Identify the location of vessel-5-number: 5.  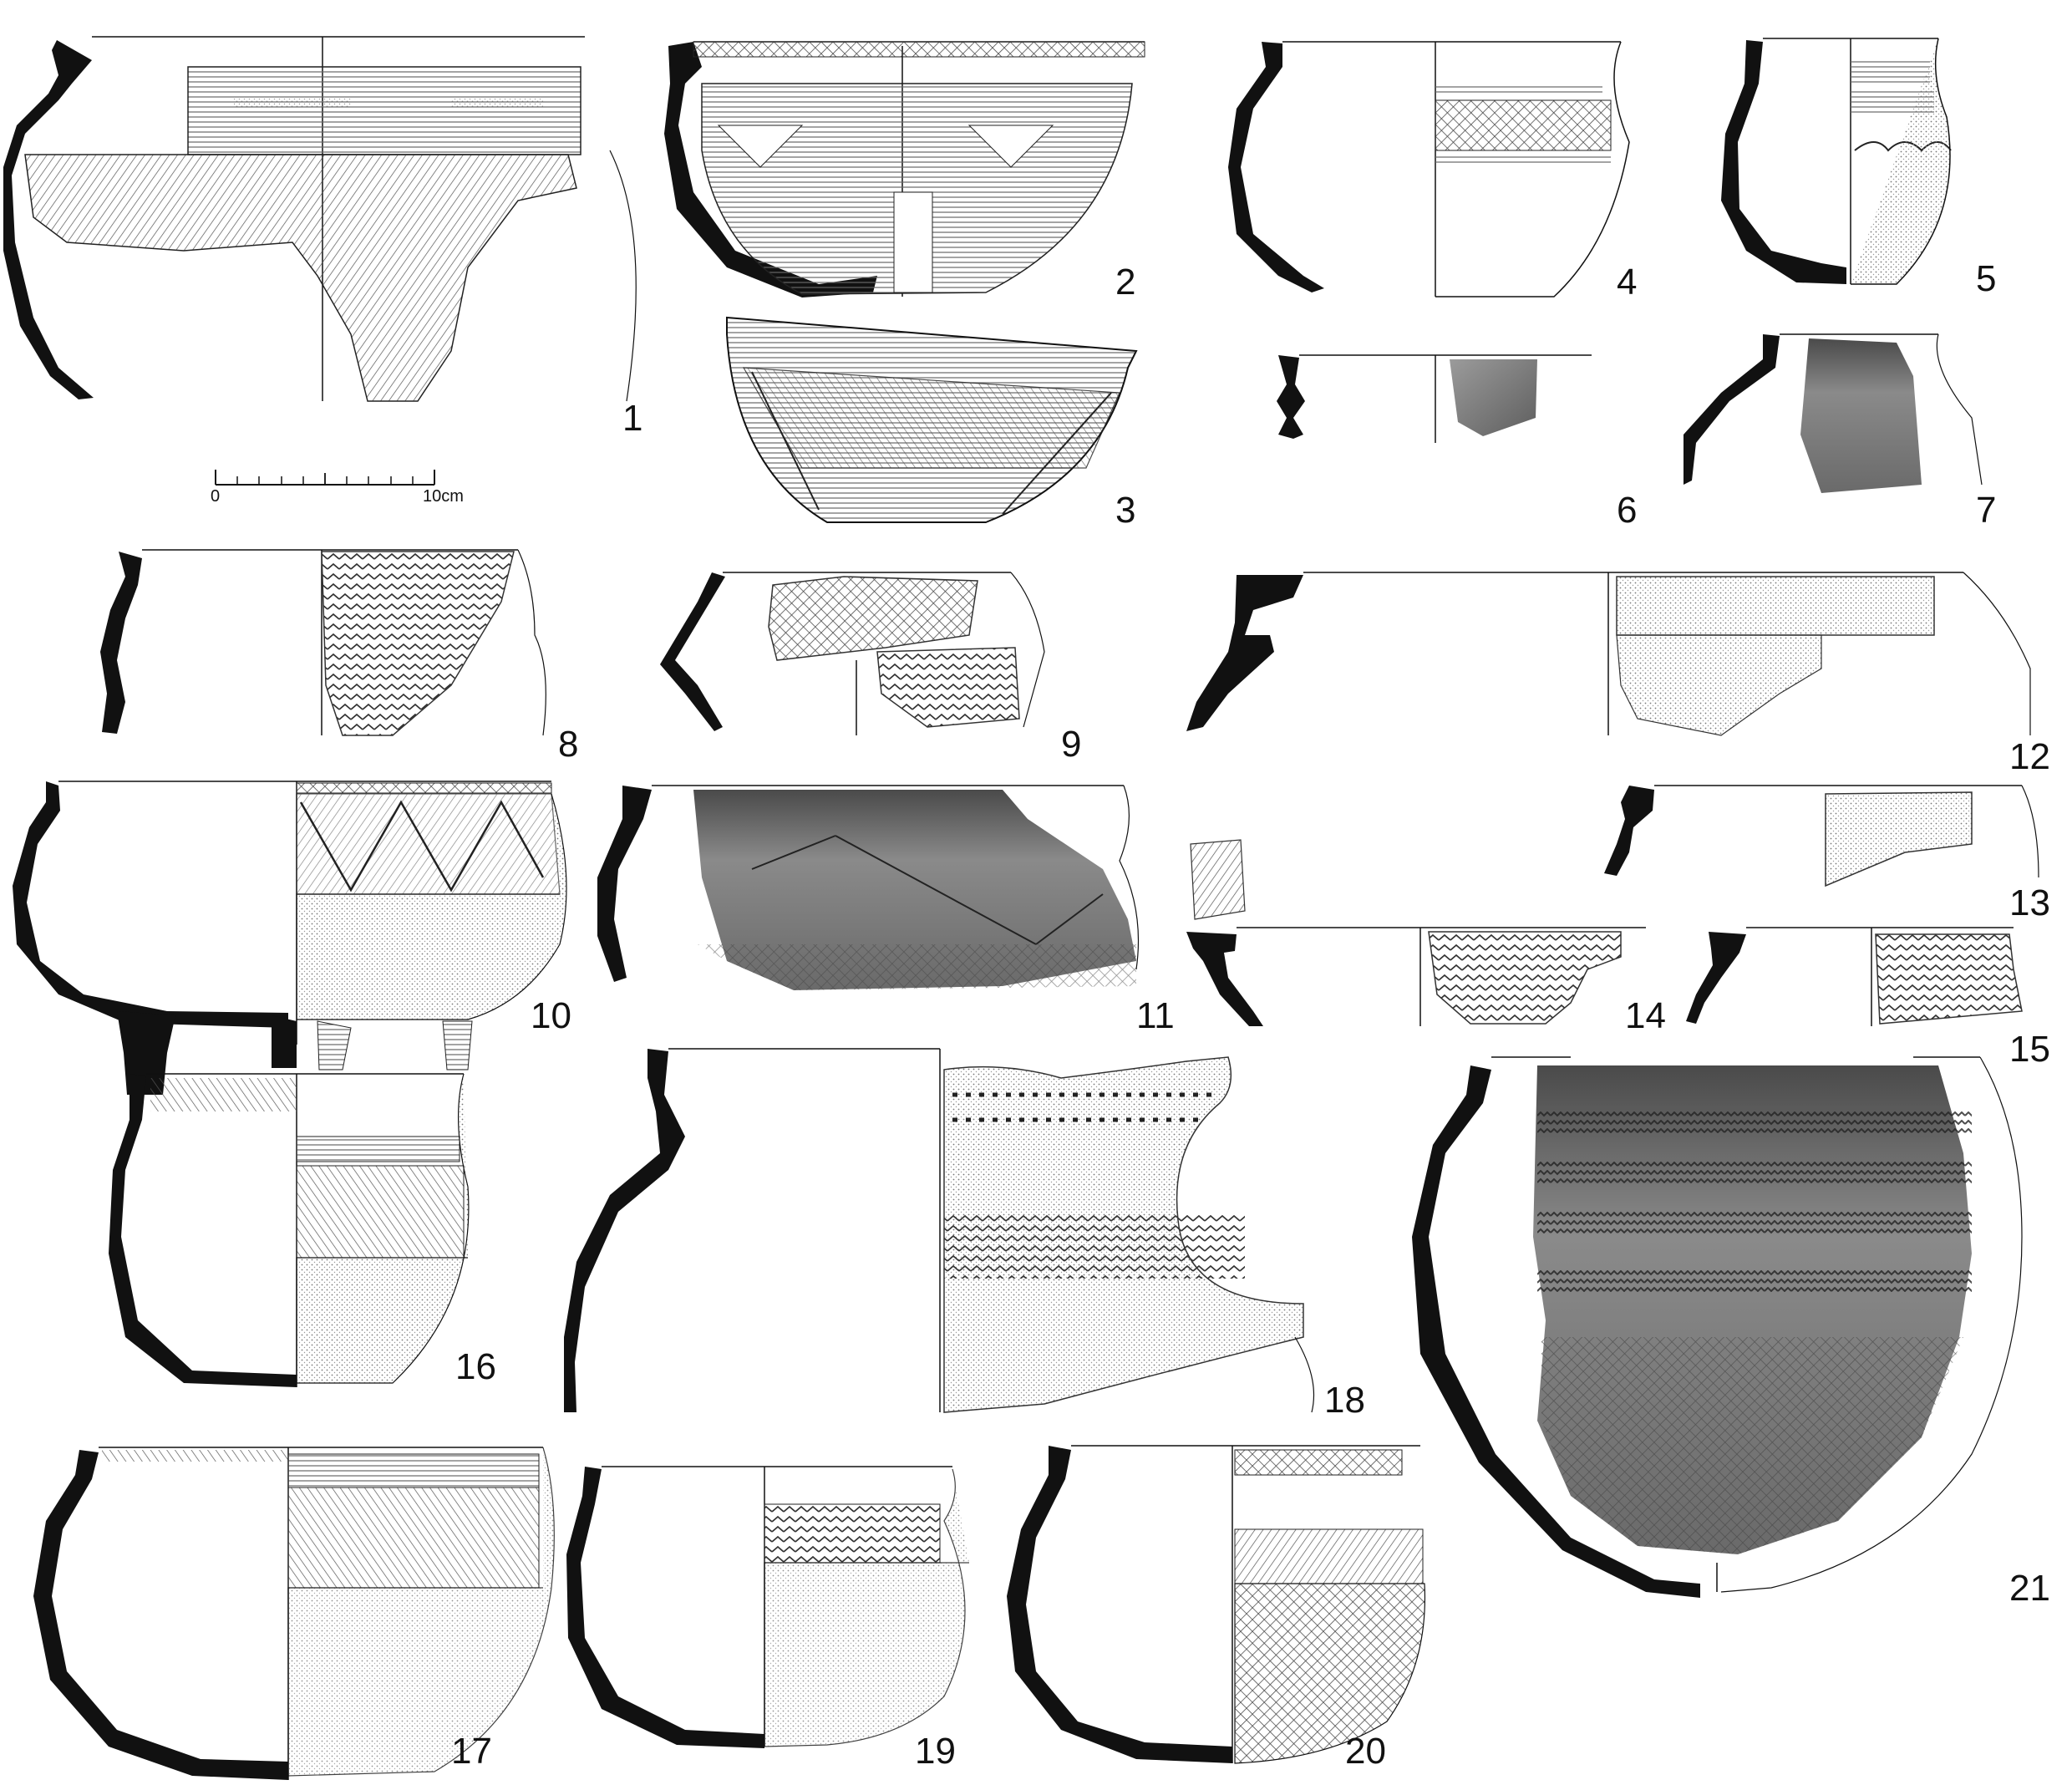
(1986, 278).